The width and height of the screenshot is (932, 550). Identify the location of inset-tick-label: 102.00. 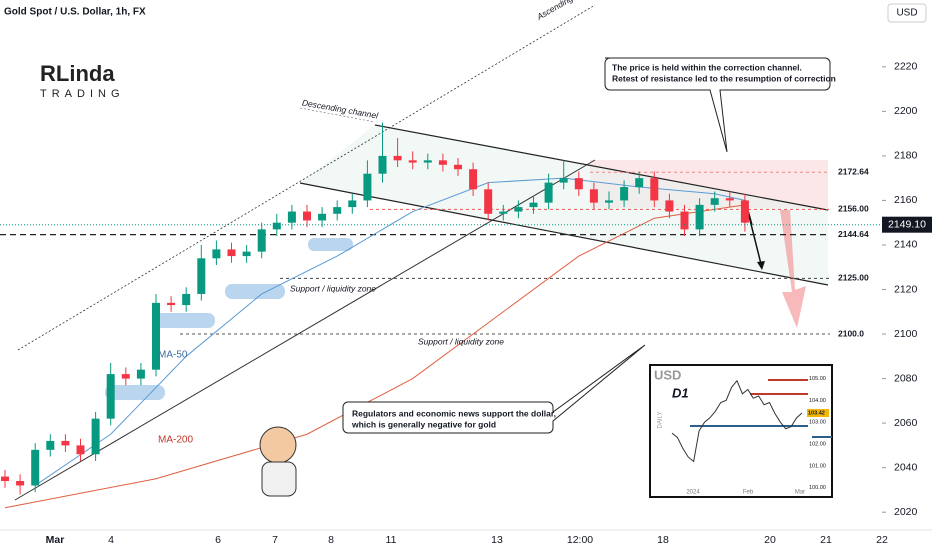
(817, 444).